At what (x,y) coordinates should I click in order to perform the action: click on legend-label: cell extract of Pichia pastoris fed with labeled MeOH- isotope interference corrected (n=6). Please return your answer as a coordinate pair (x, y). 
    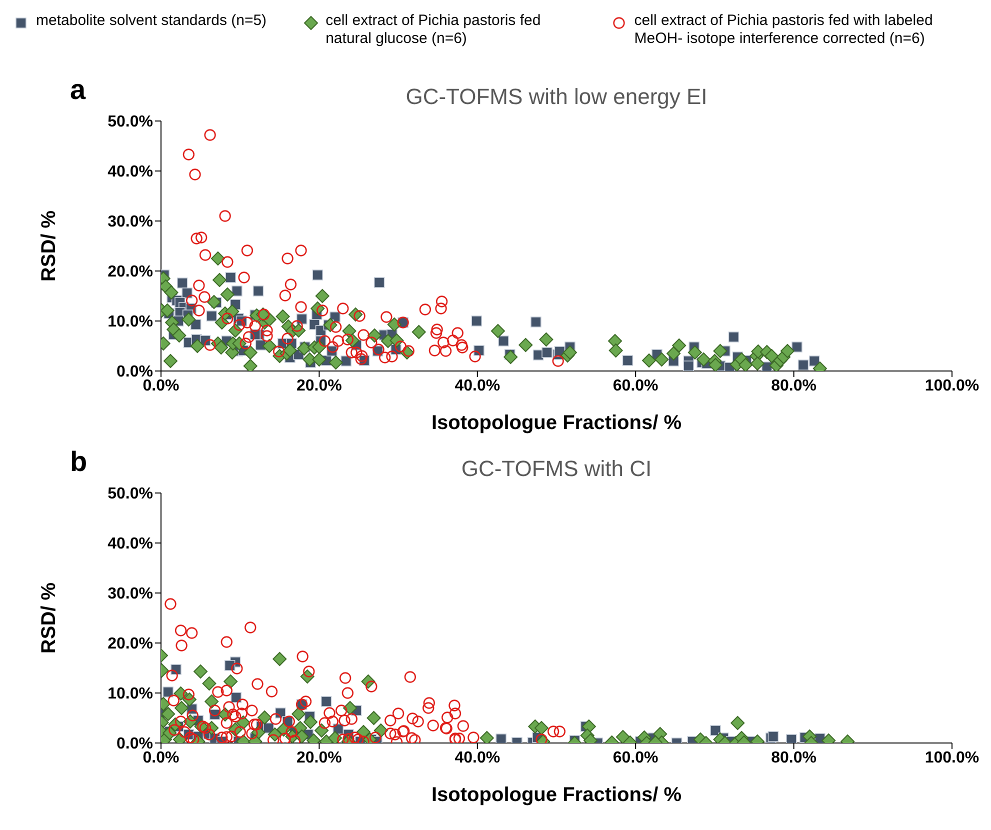
    Looking at the image, I should click on (784, 30).